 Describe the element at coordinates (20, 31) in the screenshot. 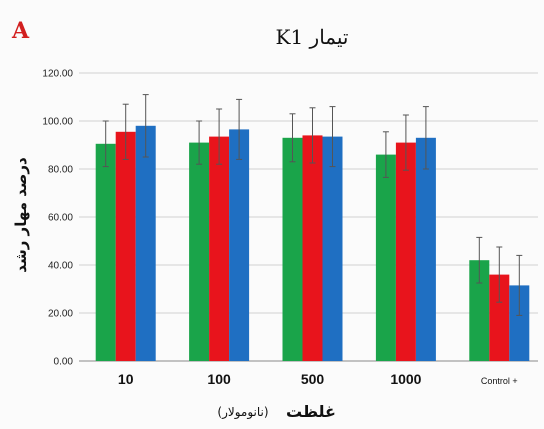

I see `panel-letter: A` at that location.